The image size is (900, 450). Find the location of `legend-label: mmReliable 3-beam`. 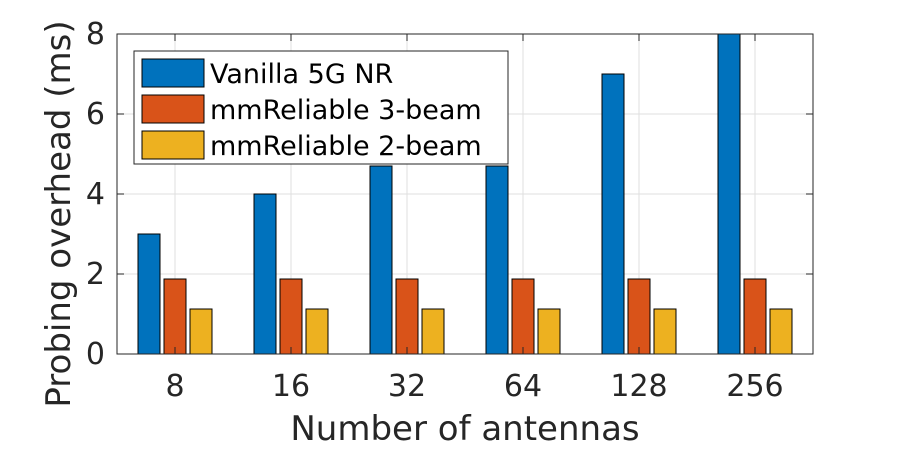

legend-label: mmReliable 3-beam is located at coordinates (346, 110).